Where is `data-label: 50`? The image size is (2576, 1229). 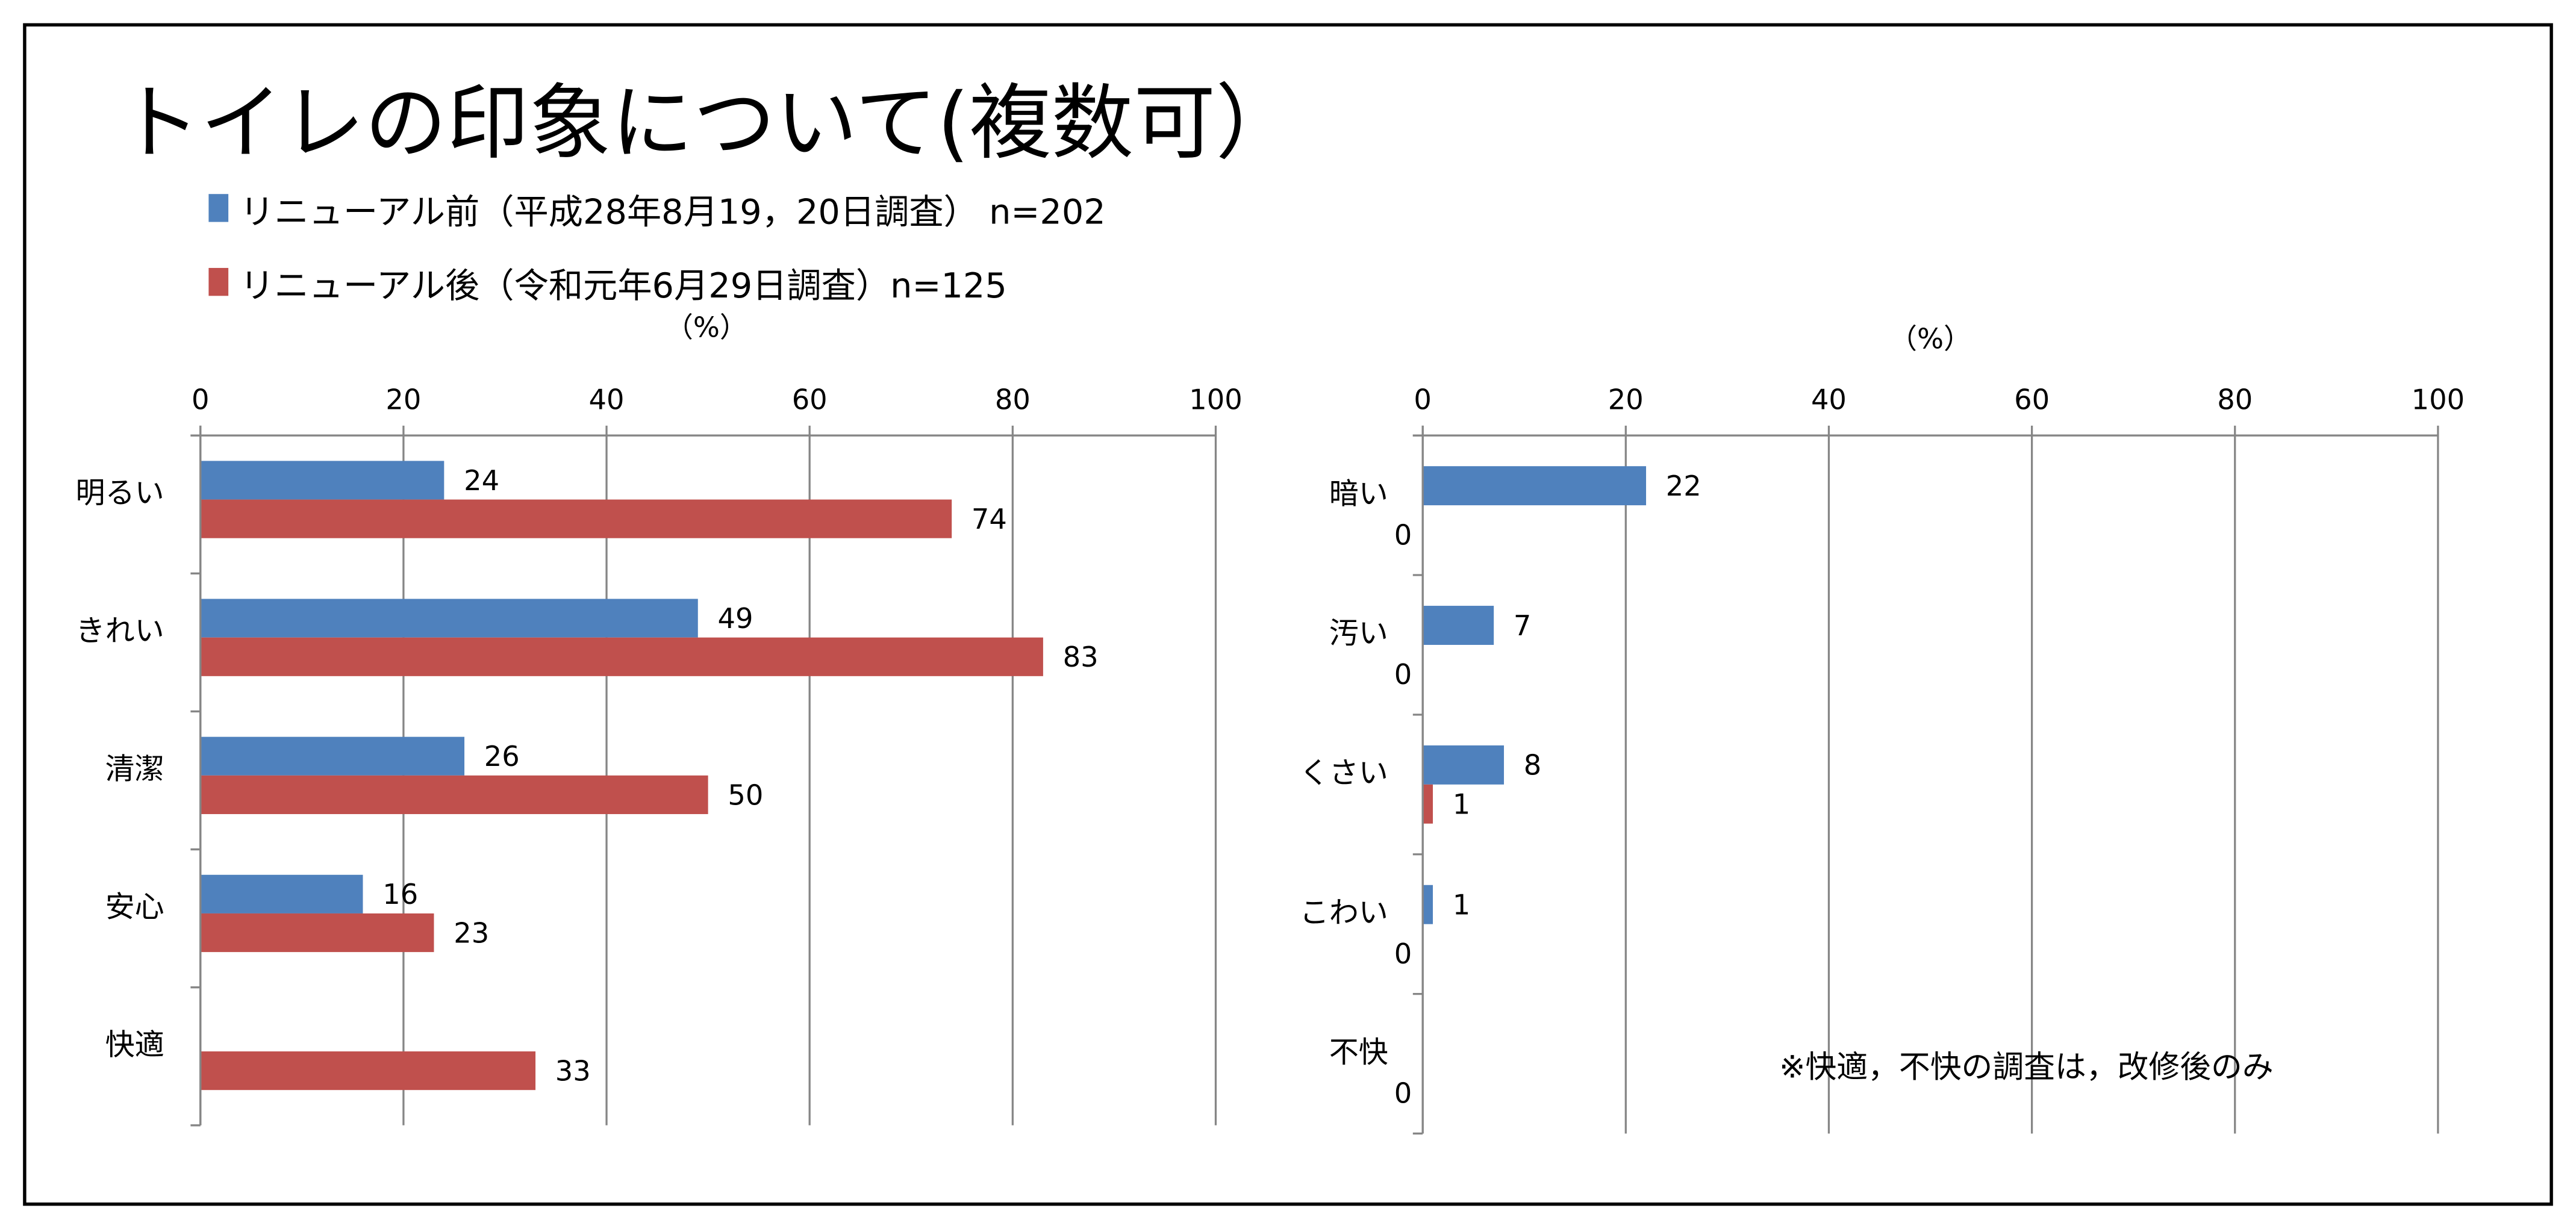 data-label: 50 is located at coordinates (745, 795).